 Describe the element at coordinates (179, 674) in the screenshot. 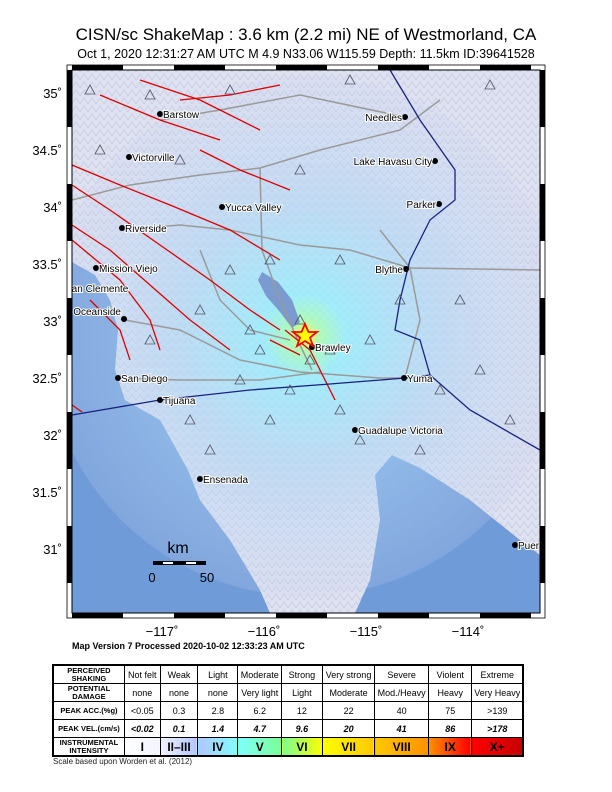

I see `legend-cell-shaking: Weak` at that location.